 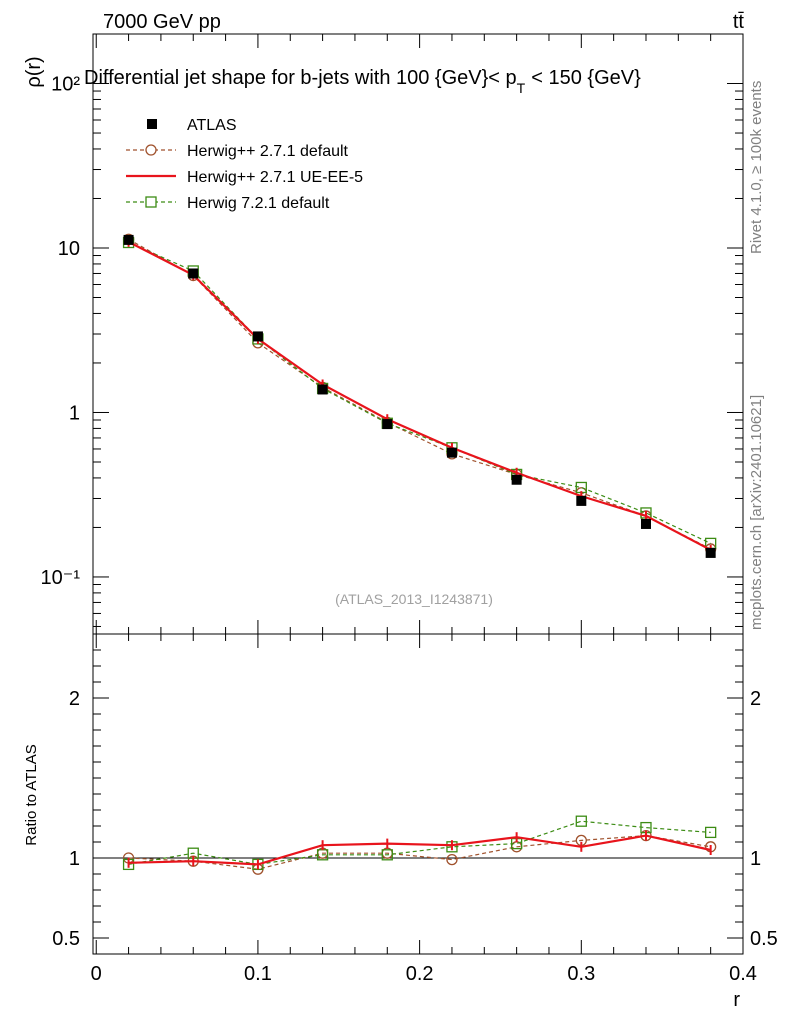 What do you see at coordinates (69, 249) in the screenshot?
I see `y-tick-label-main: 10` at bounding box center [69, 249].